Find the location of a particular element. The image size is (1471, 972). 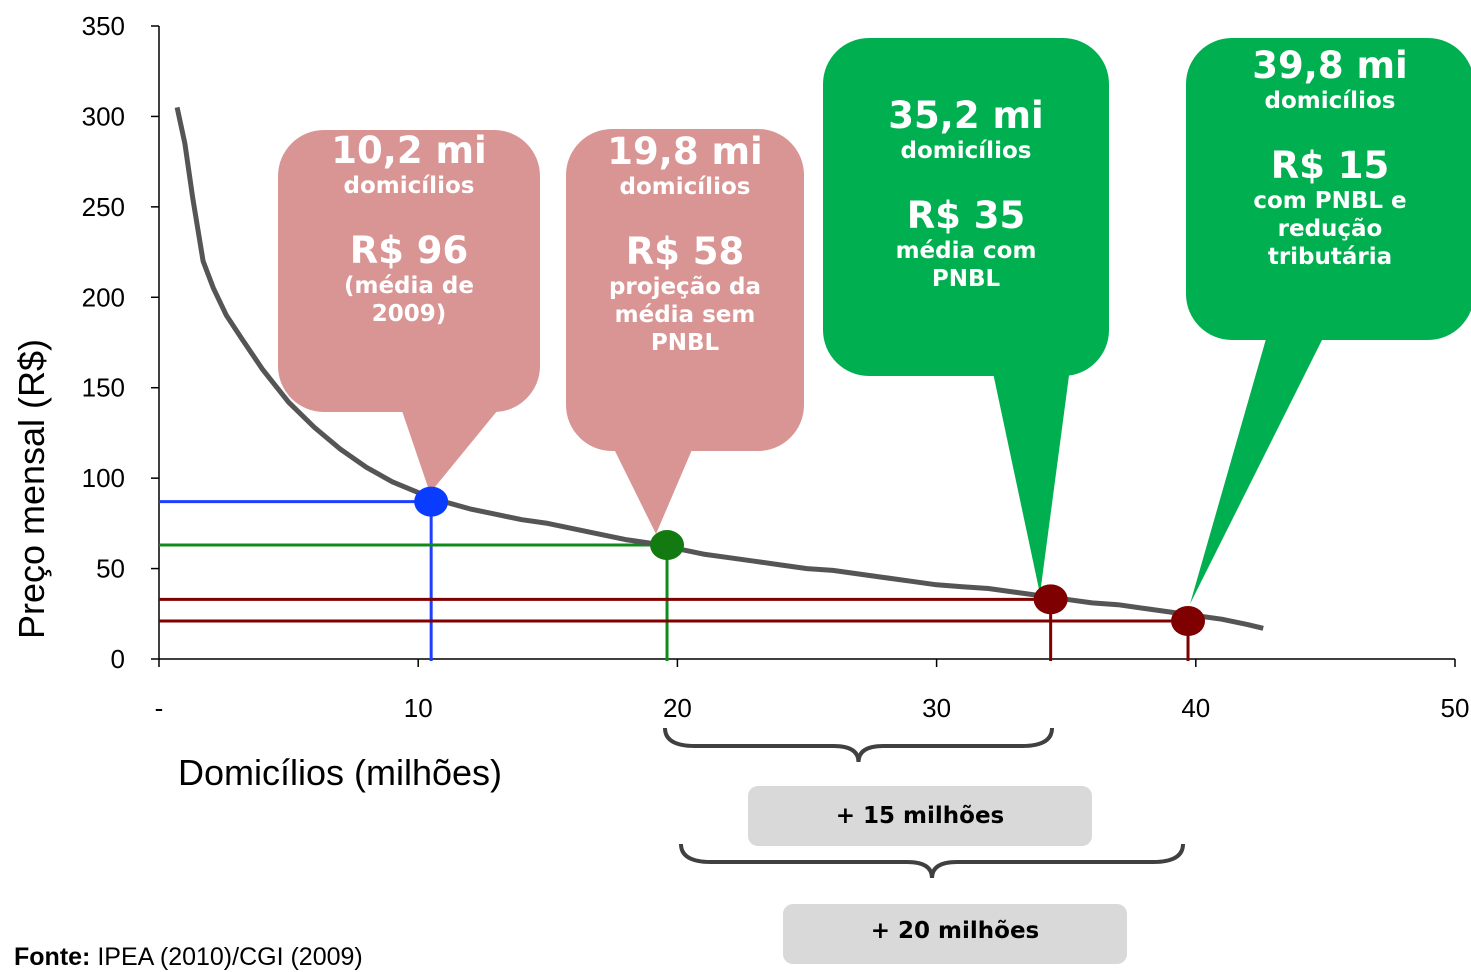

y-tick-label: 150 is located at coordinates (103, 388).